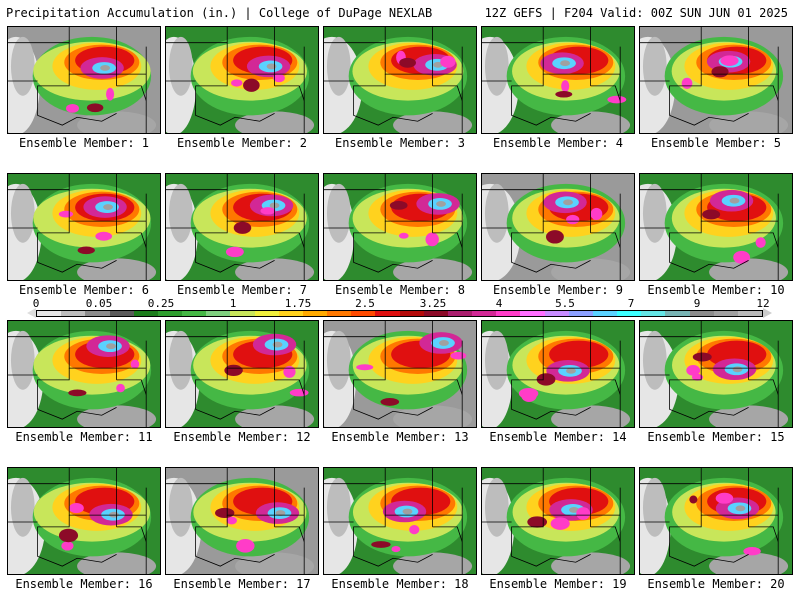 The height and width of the screenshot is (600, 800). Describe the element at coordinates (716, 584) in the screenshot. I see `ensemble-member-label: Ensemble Member: 20` at that location.